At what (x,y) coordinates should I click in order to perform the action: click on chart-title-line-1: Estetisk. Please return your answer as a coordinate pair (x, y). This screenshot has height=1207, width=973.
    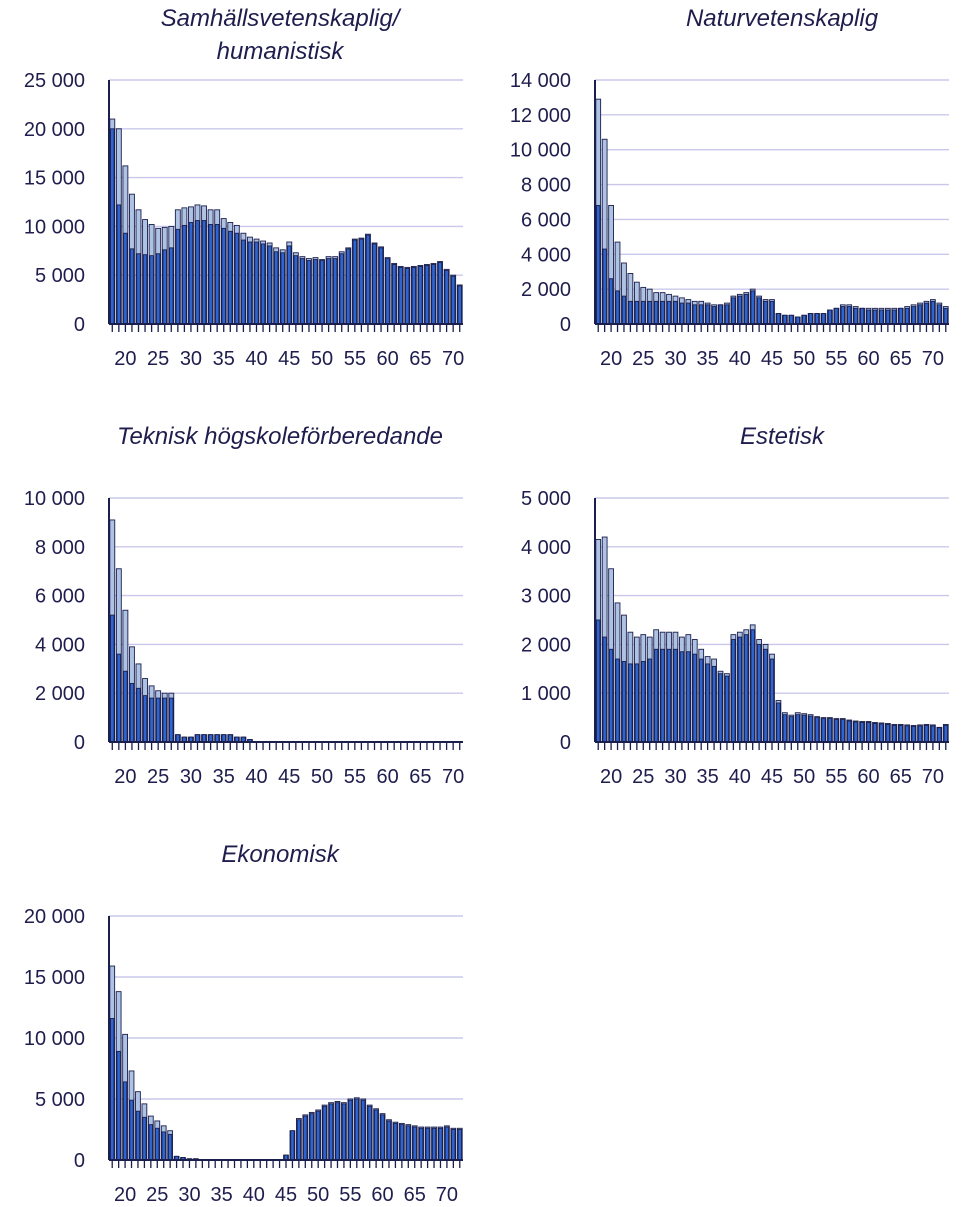
    Looking at the image, I should click on (782, 436).